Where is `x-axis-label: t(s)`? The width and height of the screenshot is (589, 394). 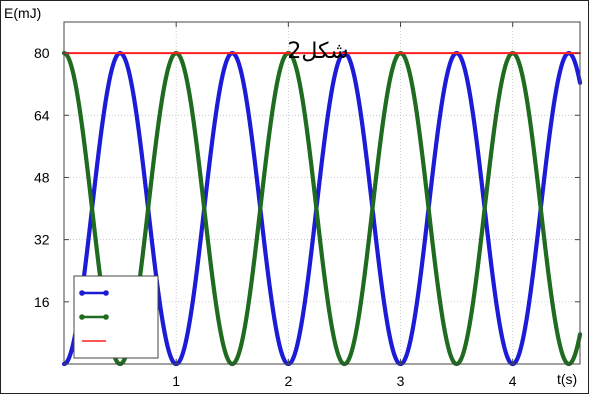
x-axis-label: t(s) is located at coordinates (567, 379).